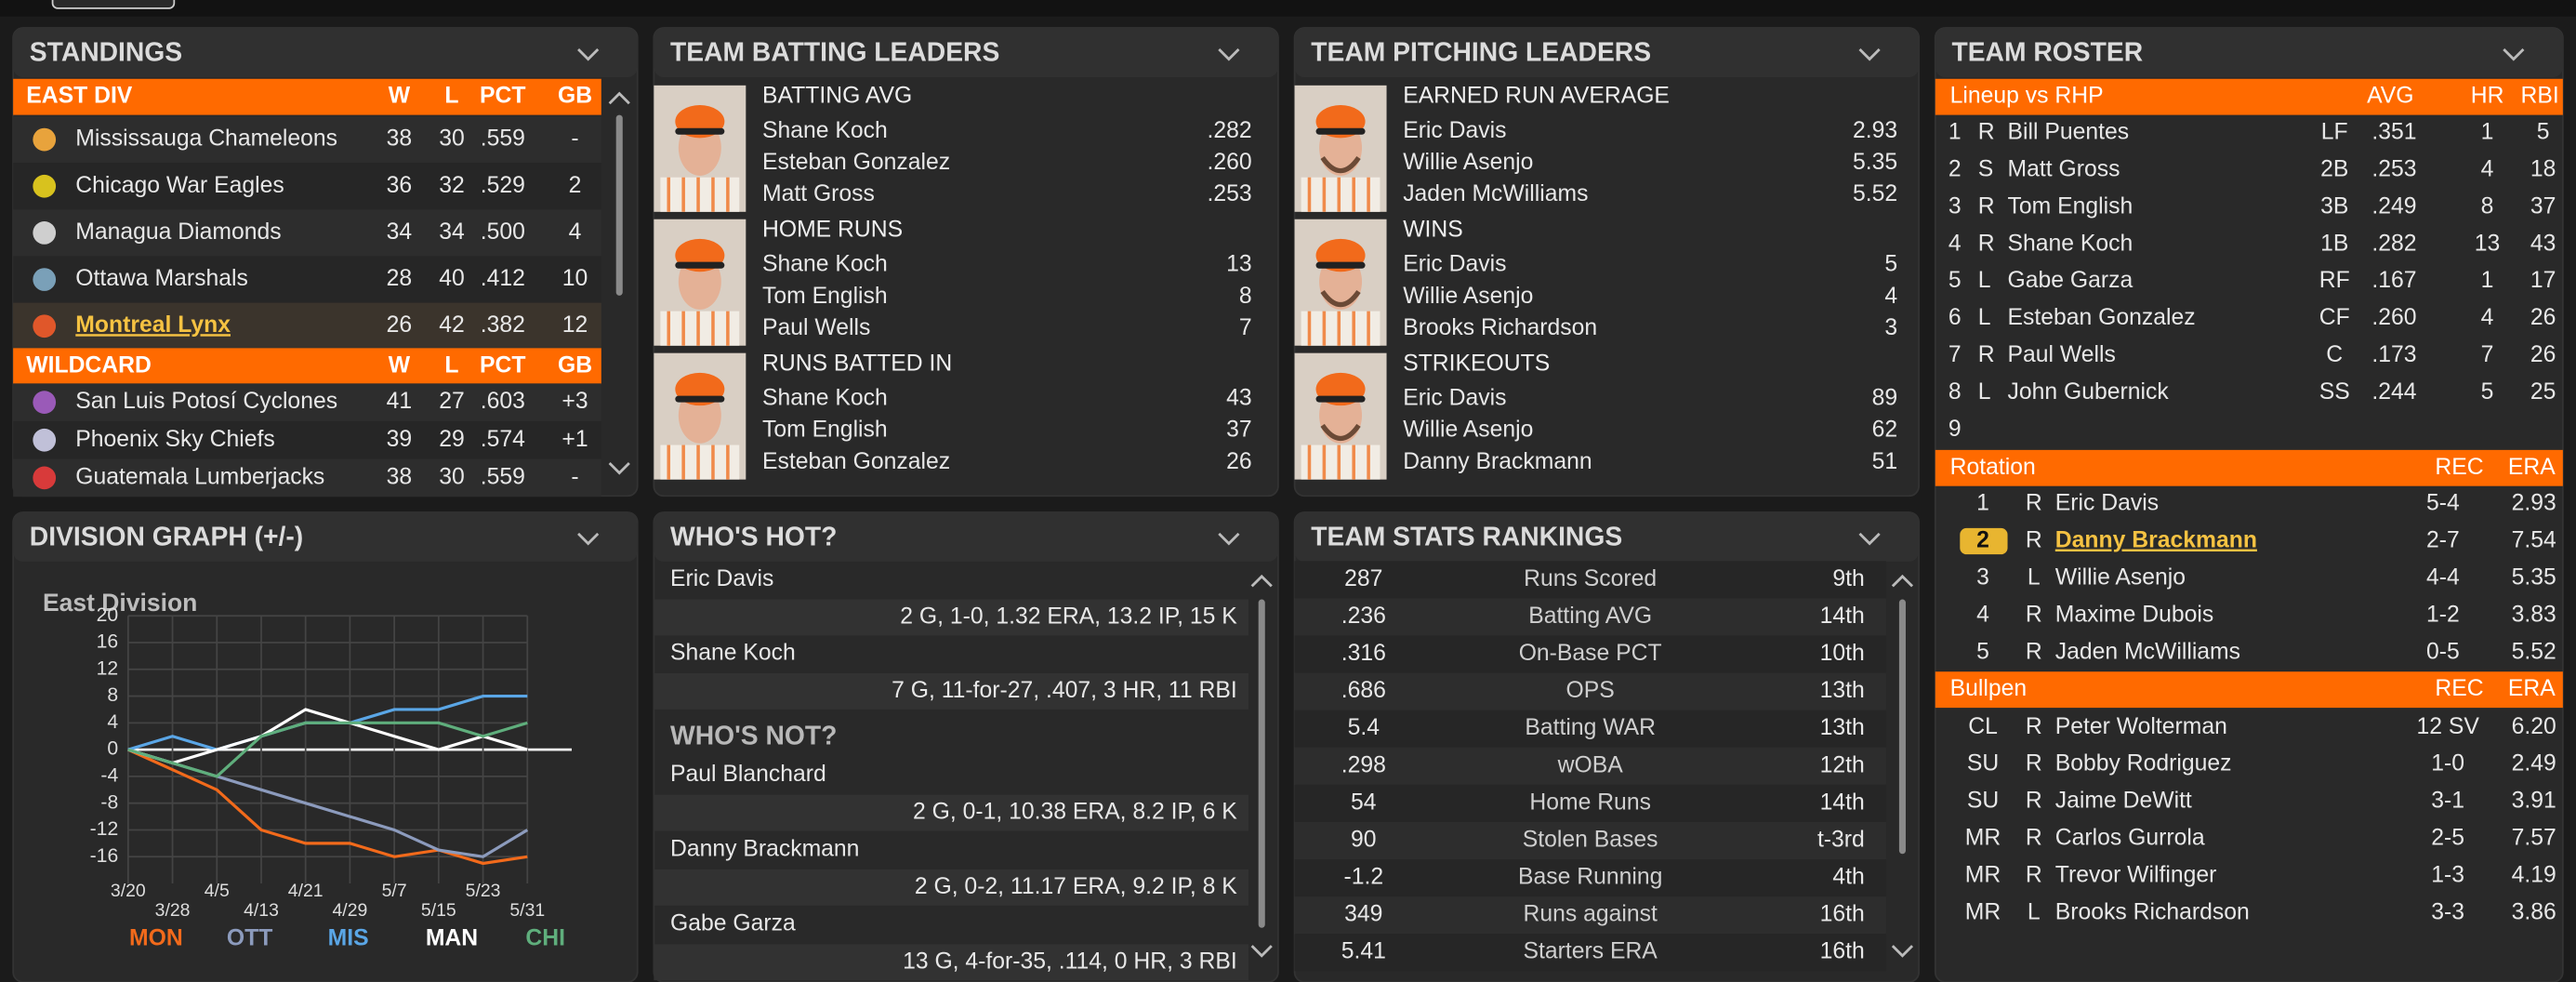 The height and width of the screenshot is (982, 2576). What do you see at coordinates (721, 578) in the screenshot?
I see `player-name: Eric Davis` at bounding box center [721, 578].